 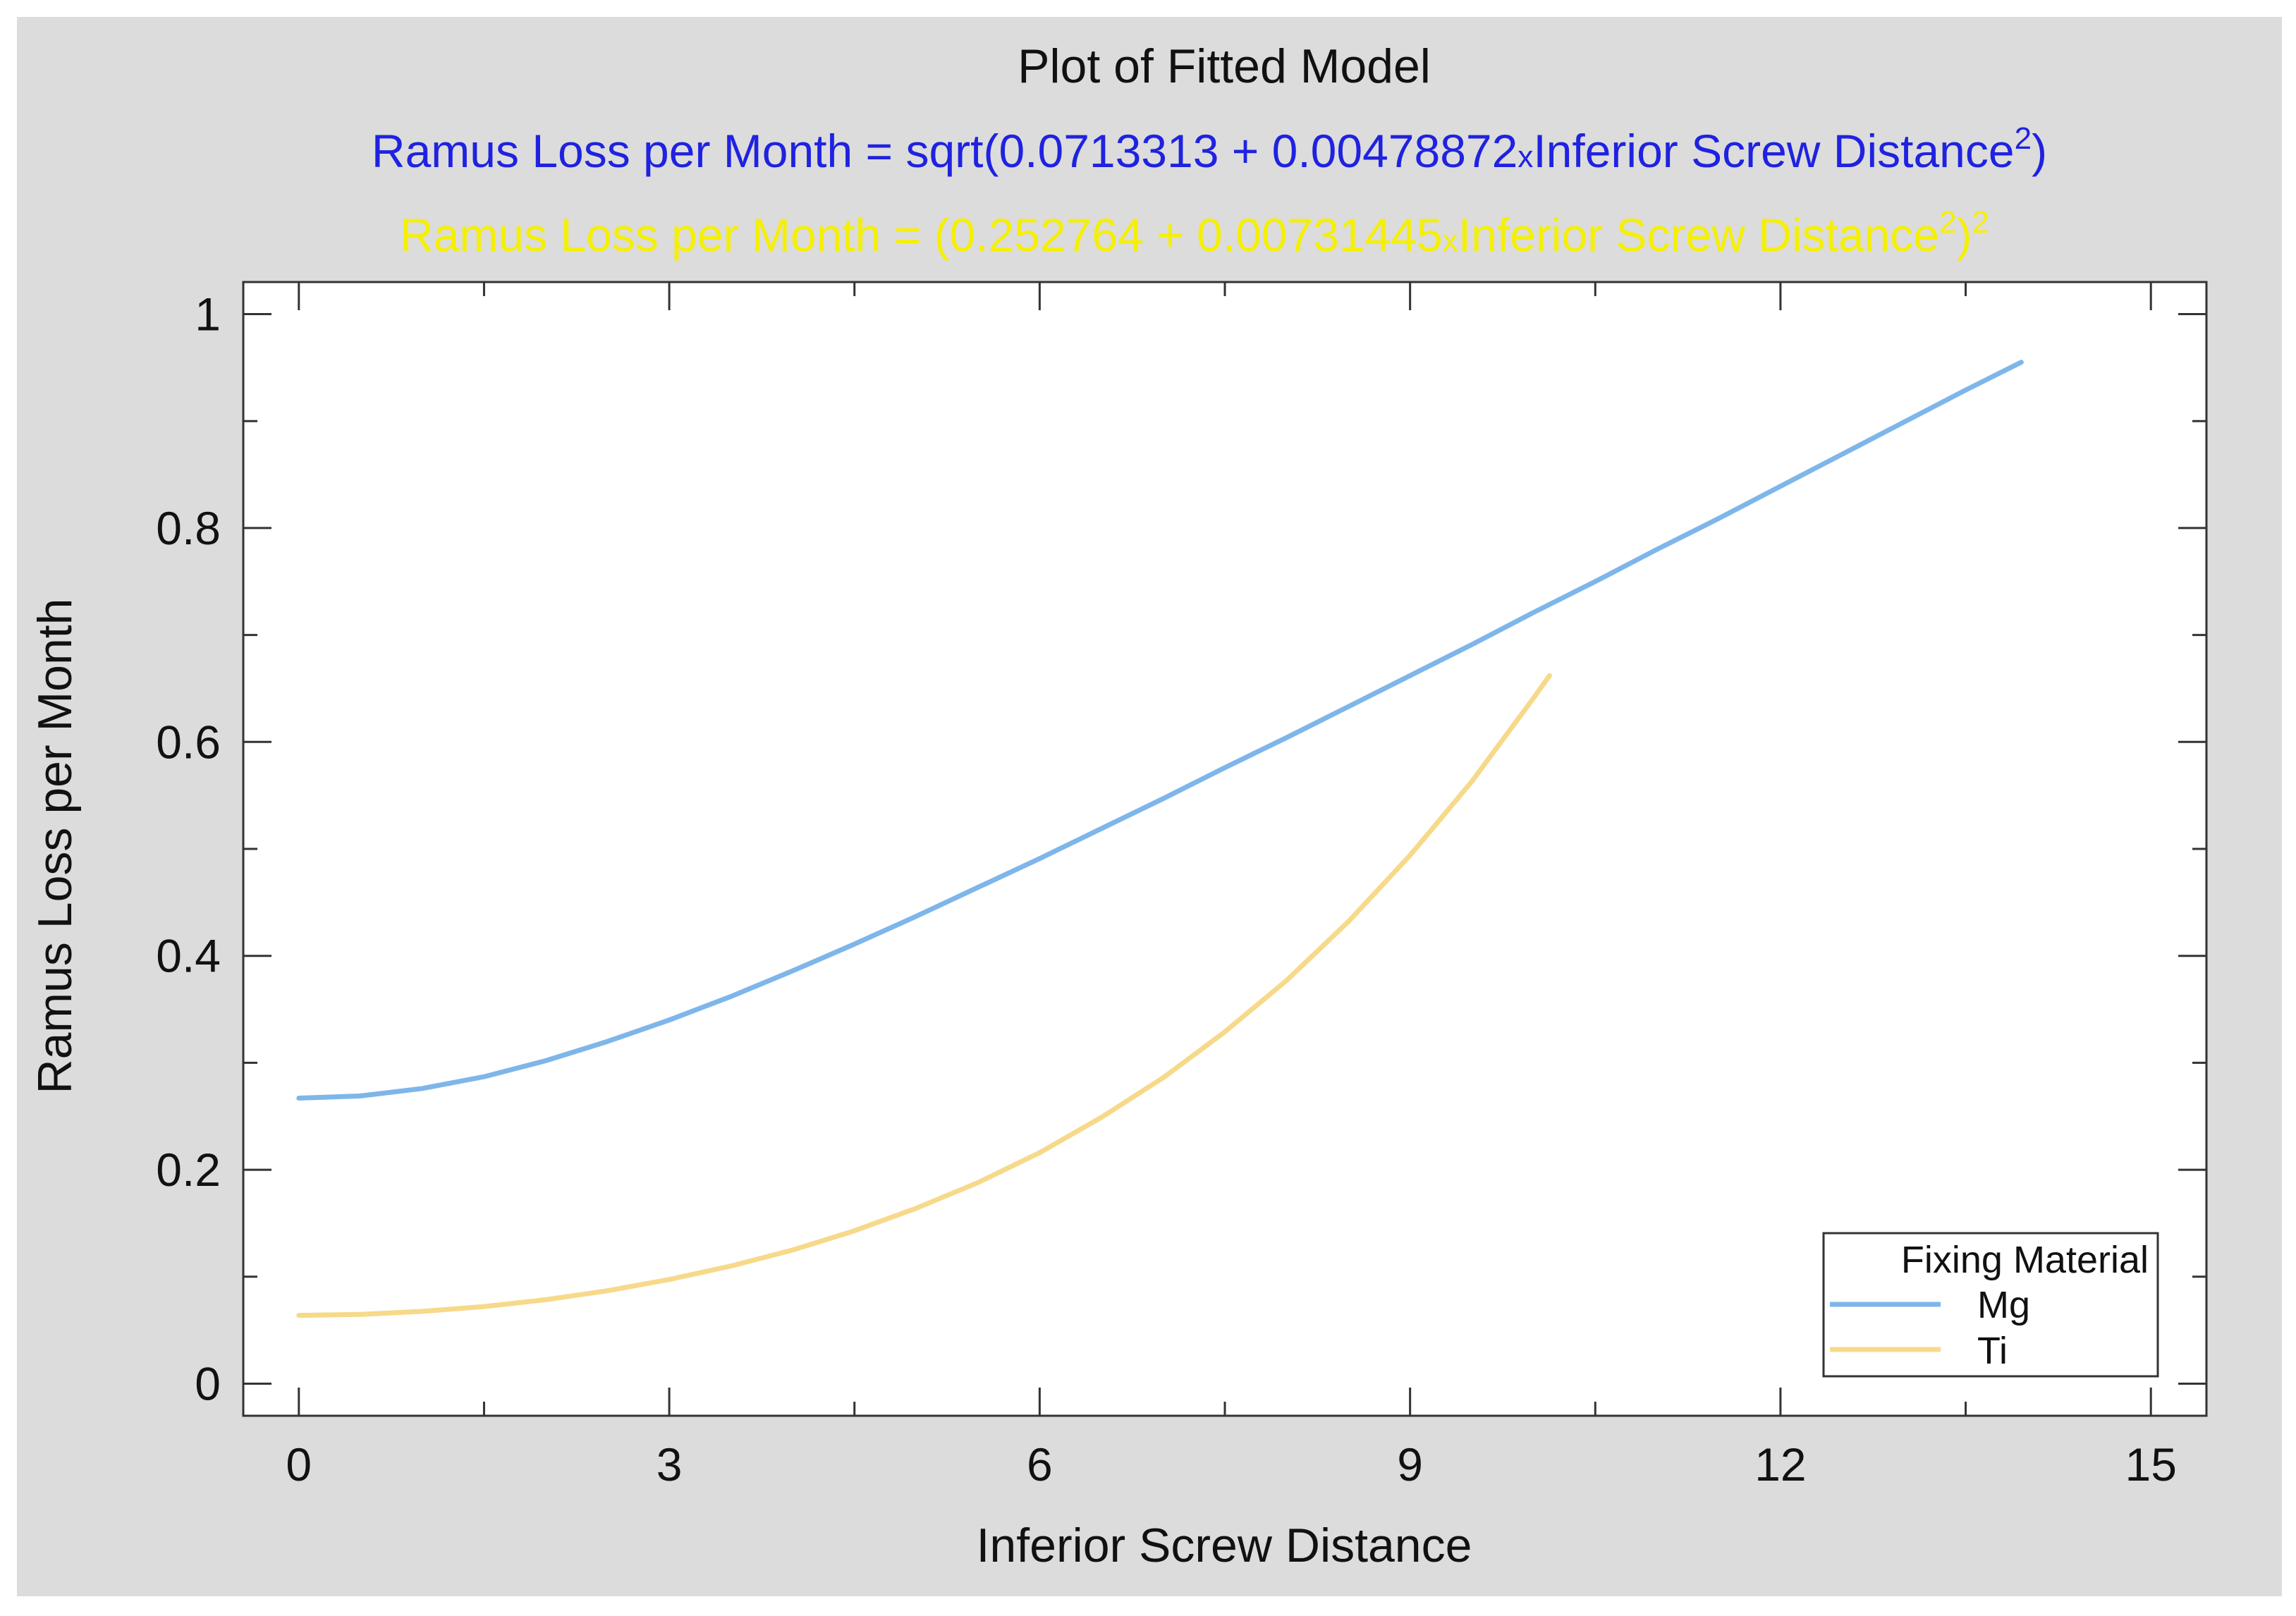 I want to click on legend: Fixing Material Mg Ti, so click(x=1990, y=1305).